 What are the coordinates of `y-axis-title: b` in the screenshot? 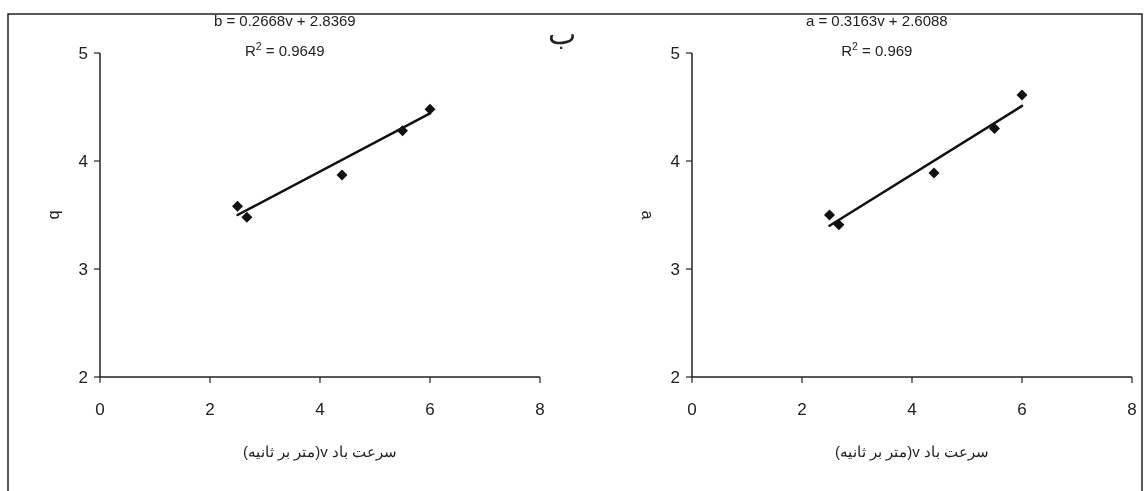 It's located at (55, 215).